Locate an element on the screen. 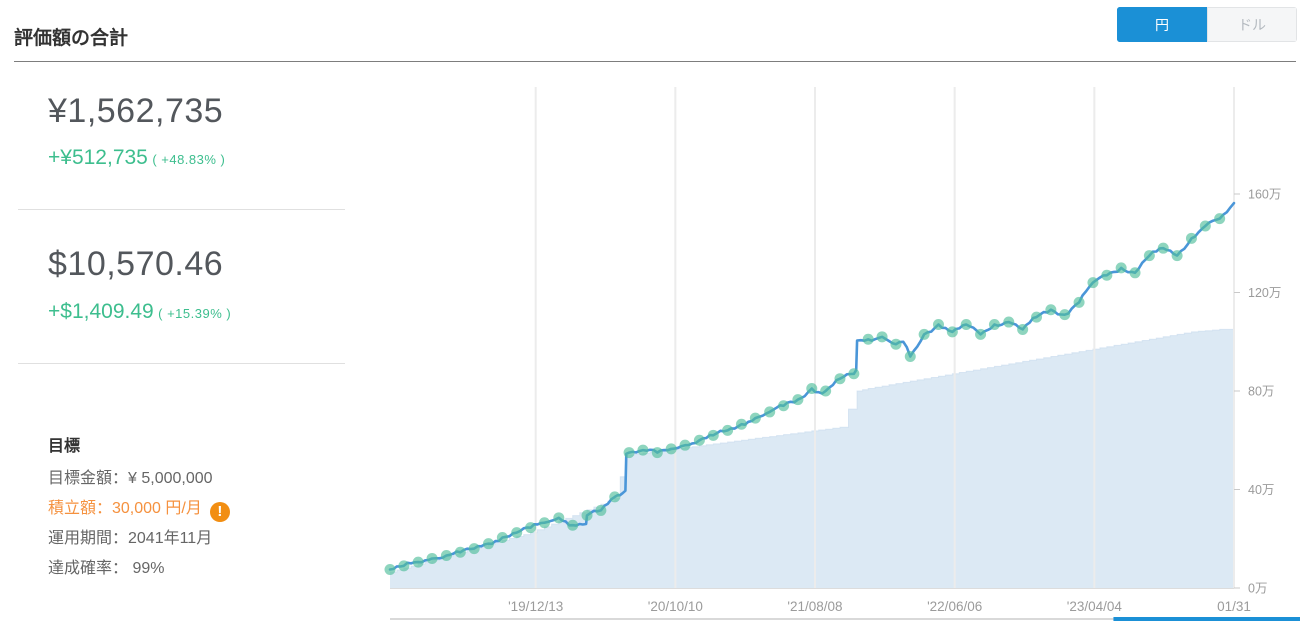 This screenshot has height=622, width=1300. usd-total-value: $10,570.46 is located at coordinates (136, 264).